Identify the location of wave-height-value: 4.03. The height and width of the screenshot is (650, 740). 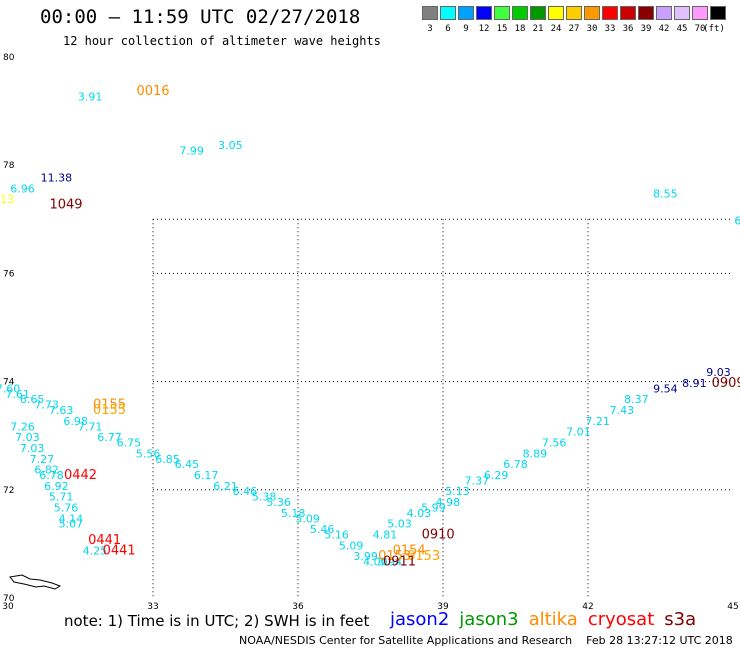
(419, 513).